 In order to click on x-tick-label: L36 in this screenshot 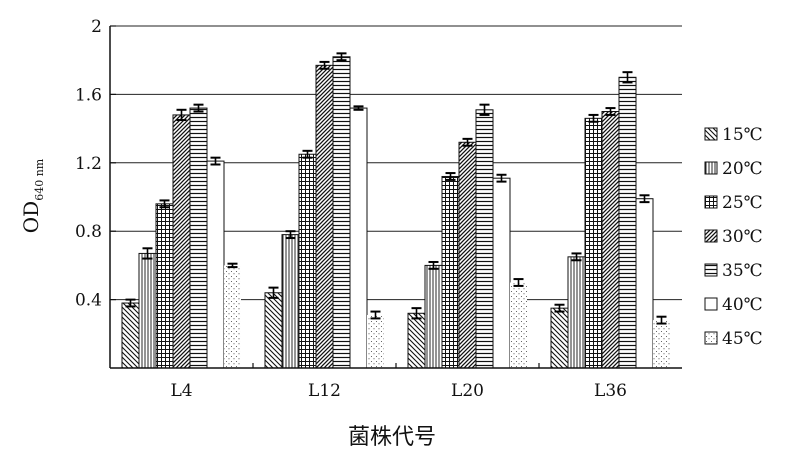, I will do `click(610, 391)`.